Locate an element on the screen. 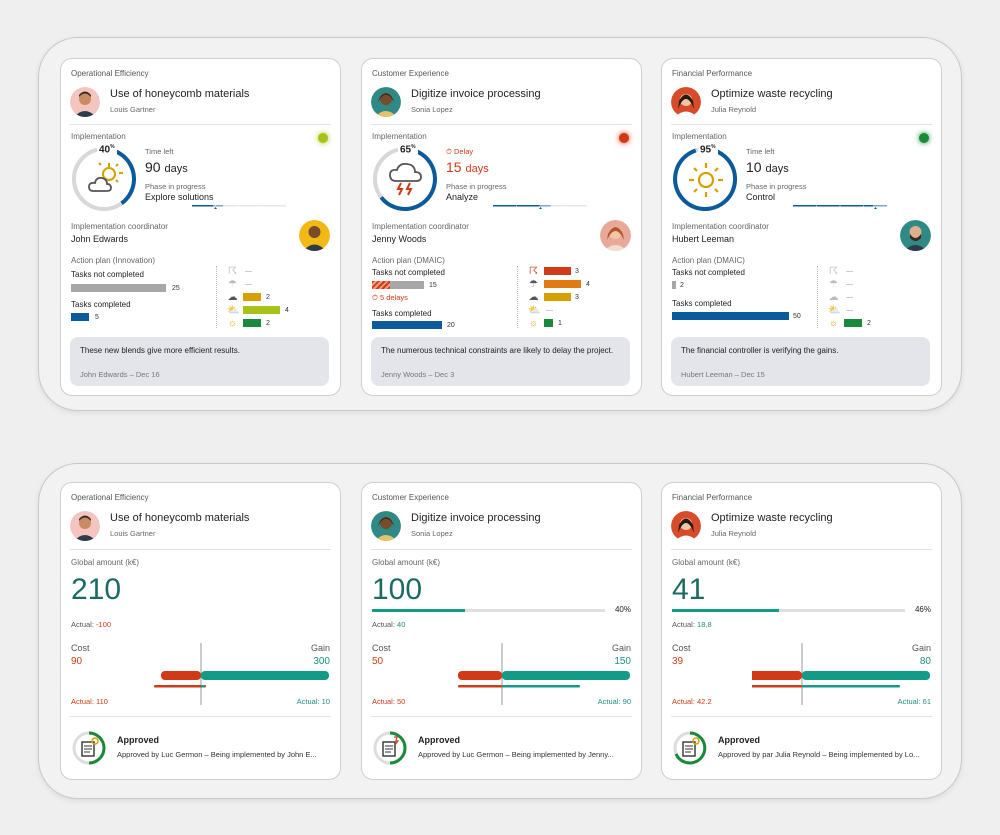  category-label: Operational Efficiency is located at coordinates (110, 497).